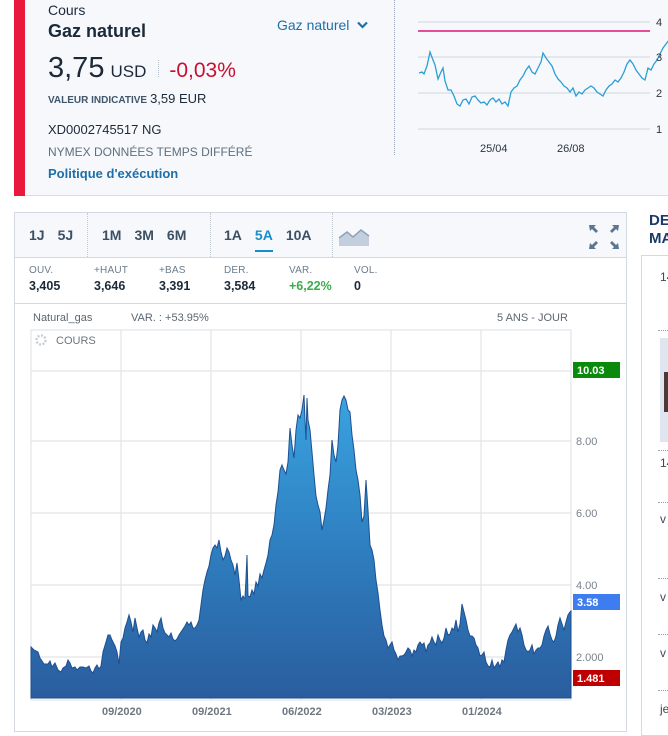  What do you see at coordinates (233, 235) in the screenshot?
I see `period-1a: 1A` at bounding box center [233, 235].